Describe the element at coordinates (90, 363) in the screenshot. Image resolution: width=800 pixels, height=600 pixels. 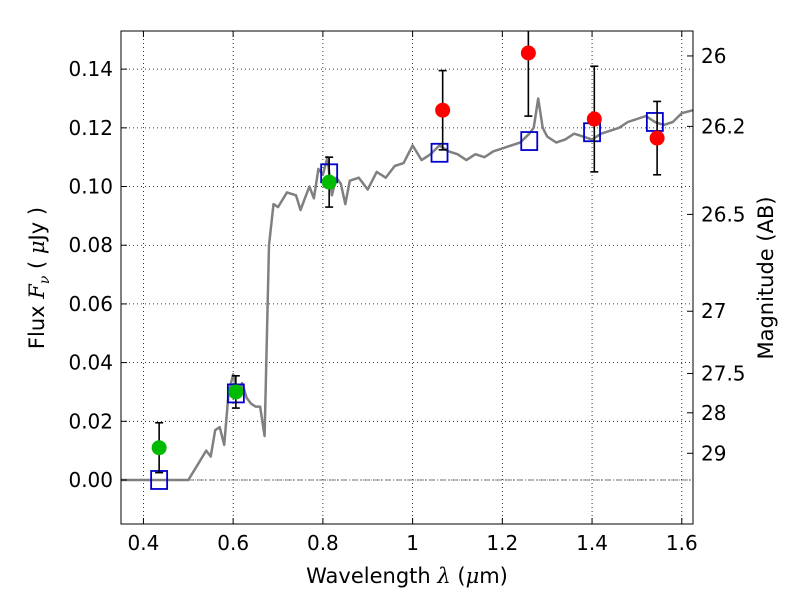
I see `y-tick-label: 0.04` at that location.